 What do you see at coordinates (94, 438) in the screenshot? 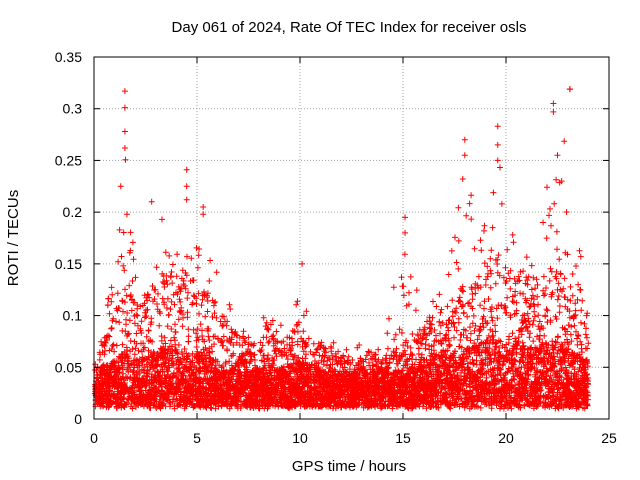
I see `x-tick-label: 0` at bounding box center [94, 438].